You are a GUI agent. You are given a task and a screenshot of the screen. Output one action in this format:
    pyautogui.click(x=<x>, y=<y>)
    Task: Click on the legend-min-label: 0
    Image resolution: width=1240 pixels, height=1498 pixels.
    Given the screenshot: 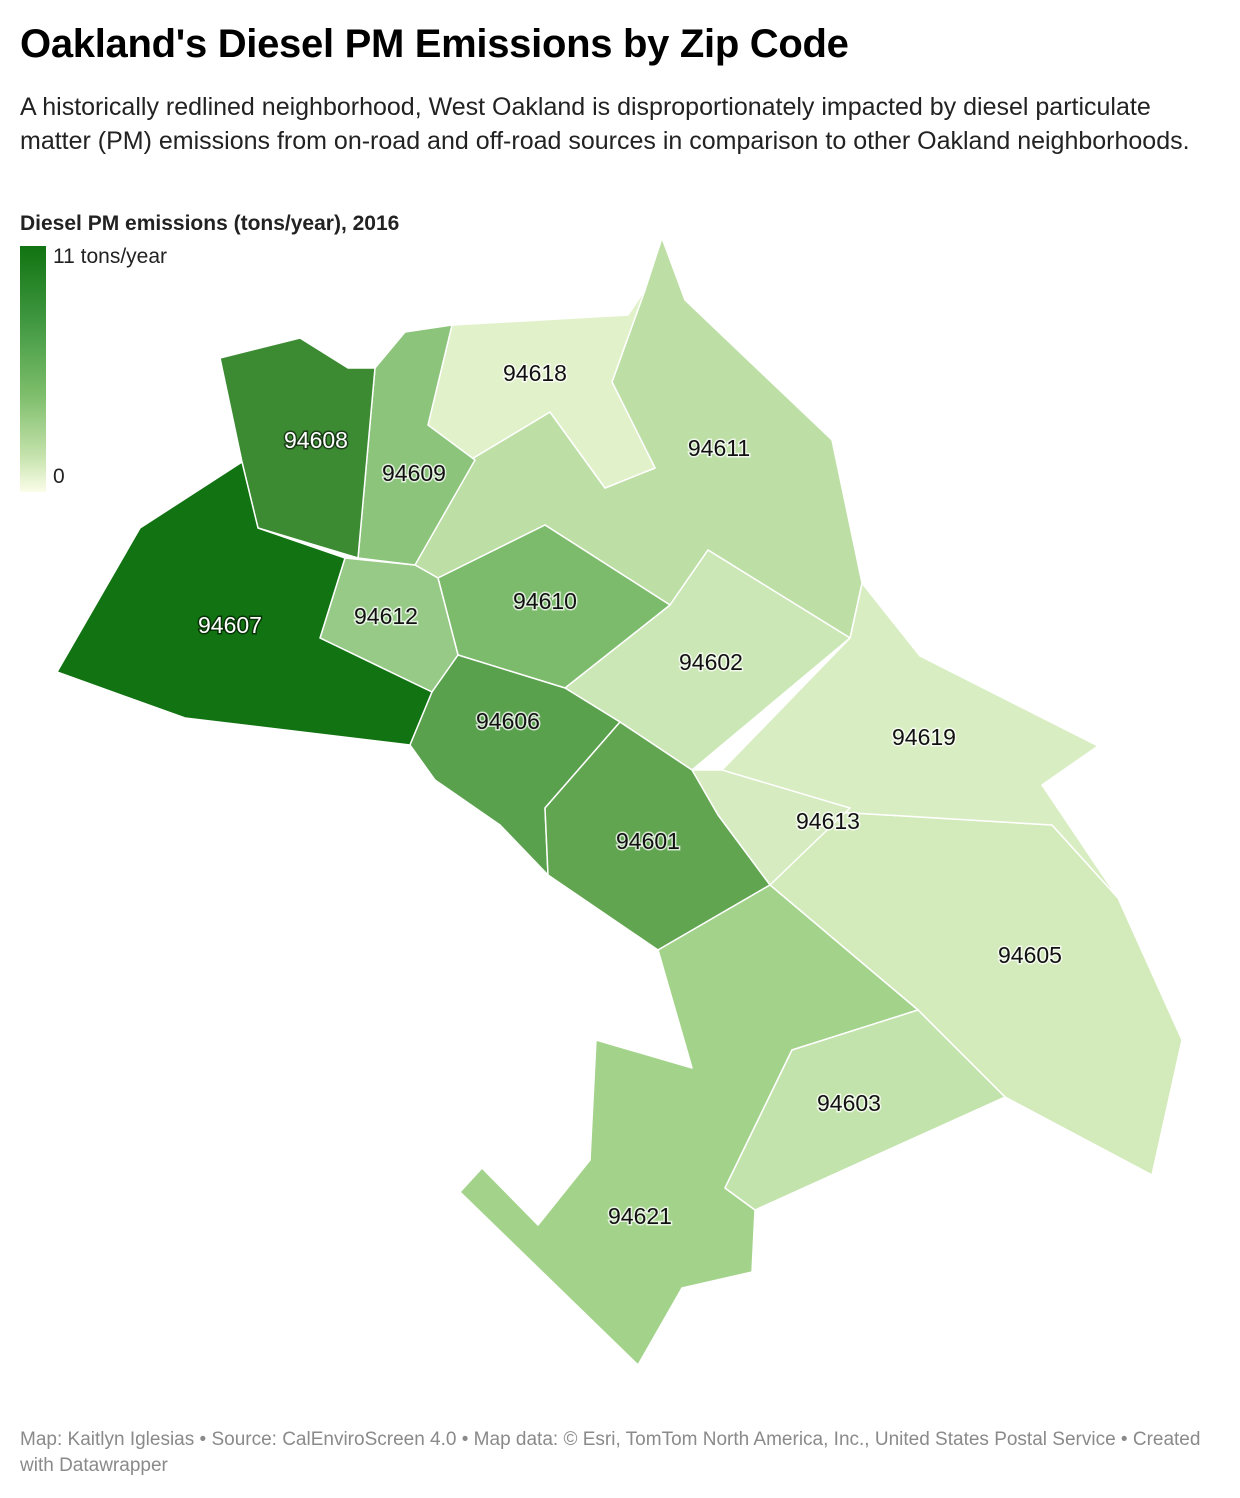 What is the action you would take?
    pyautogui.click(x=59, y=476)
    